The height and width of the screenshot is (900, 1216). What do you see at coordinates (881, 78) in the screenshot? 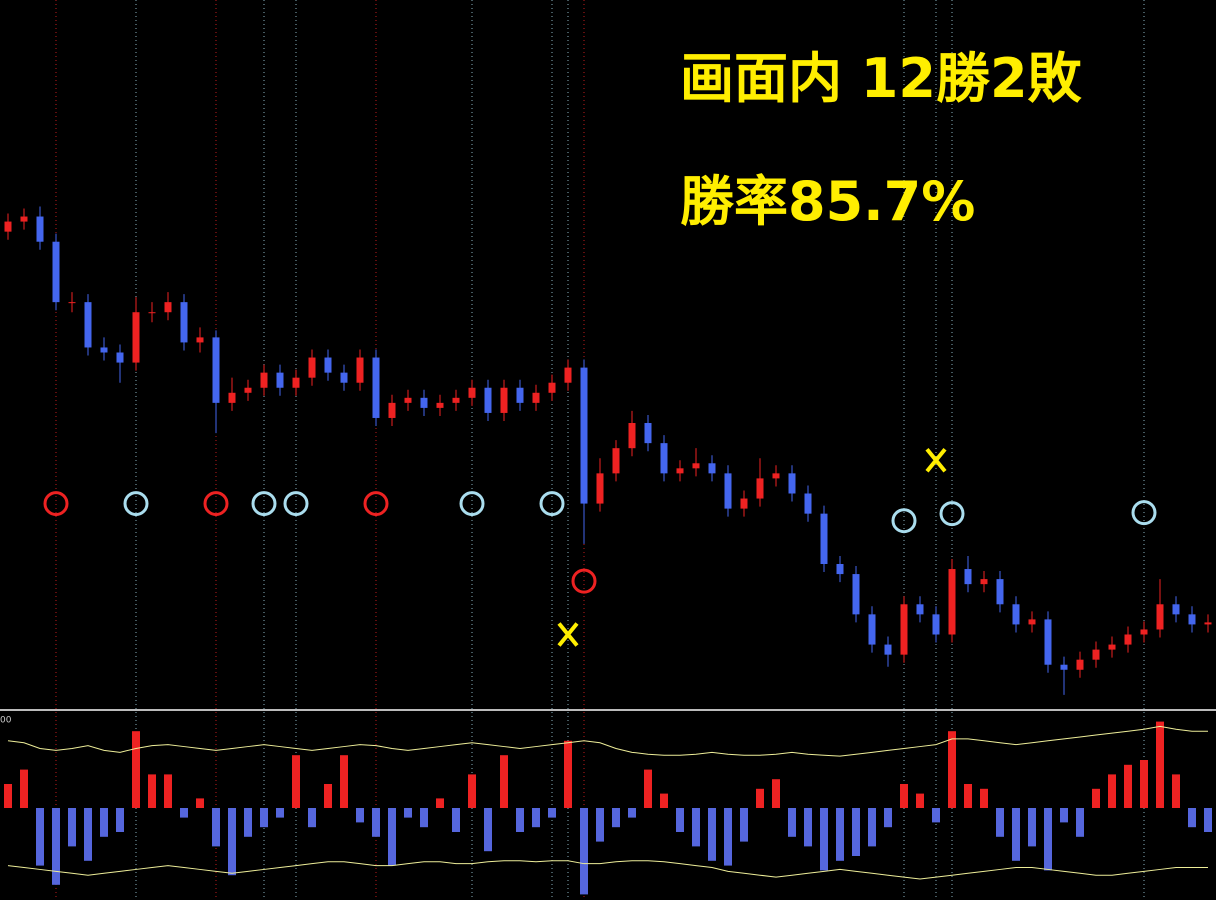
I see `annotation: 画面内 12勝2敗` at bounding box center [881, 78].